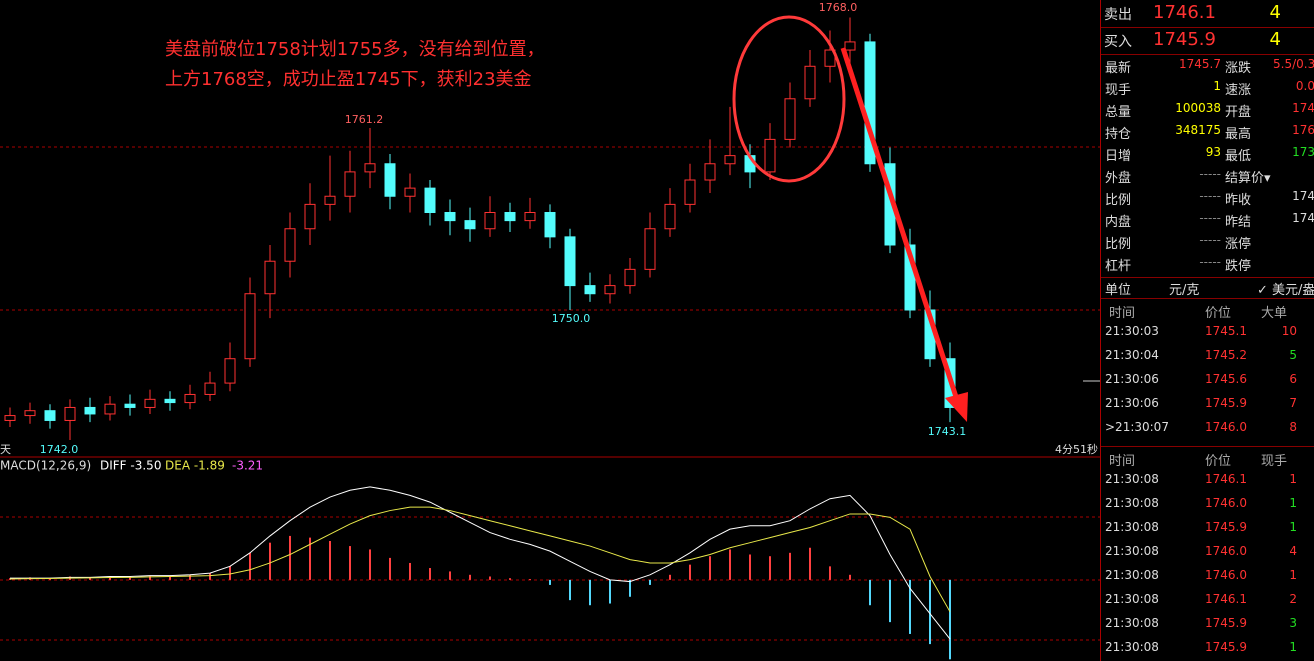 This screenshot has width=1314, height=661. I want to click on panel-text: 10, so click(1289, 331).